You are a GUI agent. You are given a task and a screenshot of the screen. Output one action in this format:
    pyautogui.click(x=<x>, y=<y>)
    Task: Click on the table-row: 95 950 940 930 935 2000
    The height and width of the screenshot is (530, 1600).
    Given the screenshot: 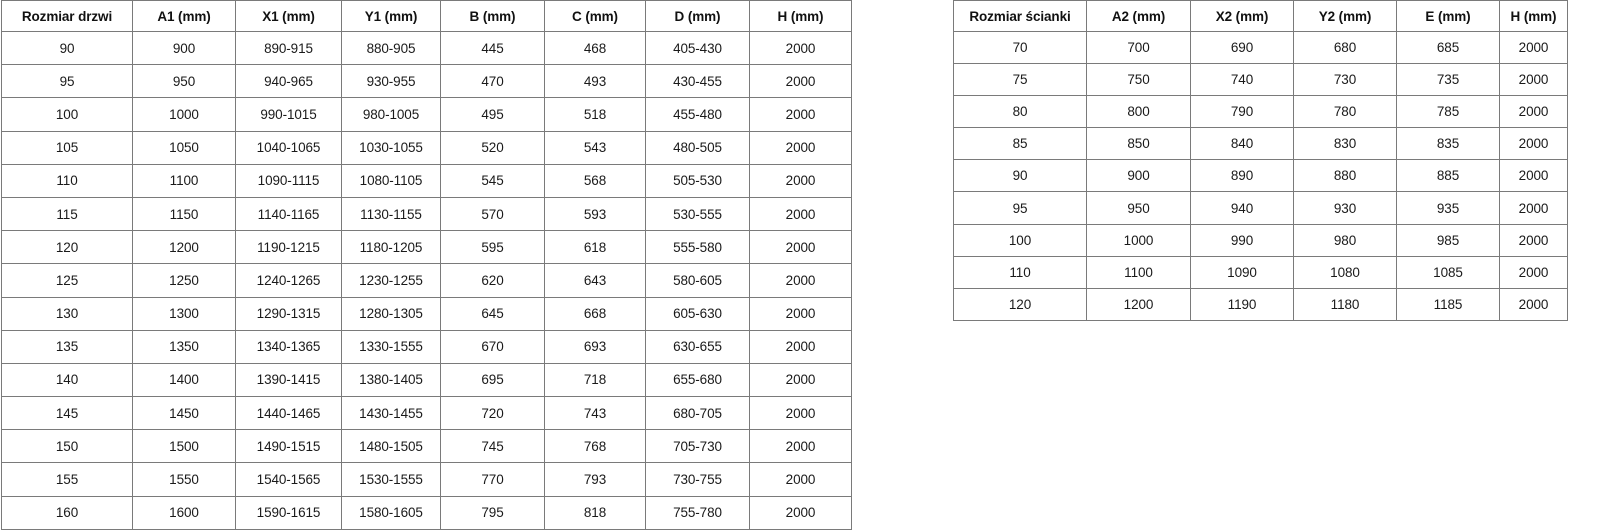 What is the action you would take?
    pyautogui.click(x=1260, y=208)
    